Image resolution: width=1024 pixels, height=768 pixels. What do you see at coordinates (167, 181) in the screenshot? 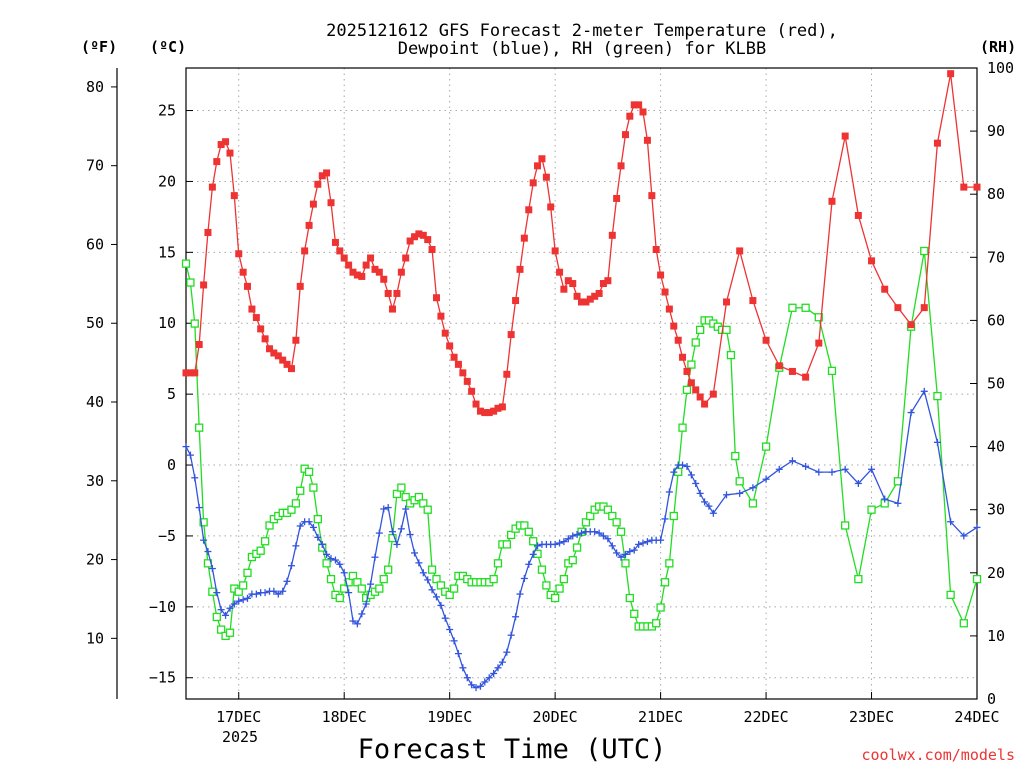
I see `celsius-tick-label: 20` at bounding box center [167, 181].